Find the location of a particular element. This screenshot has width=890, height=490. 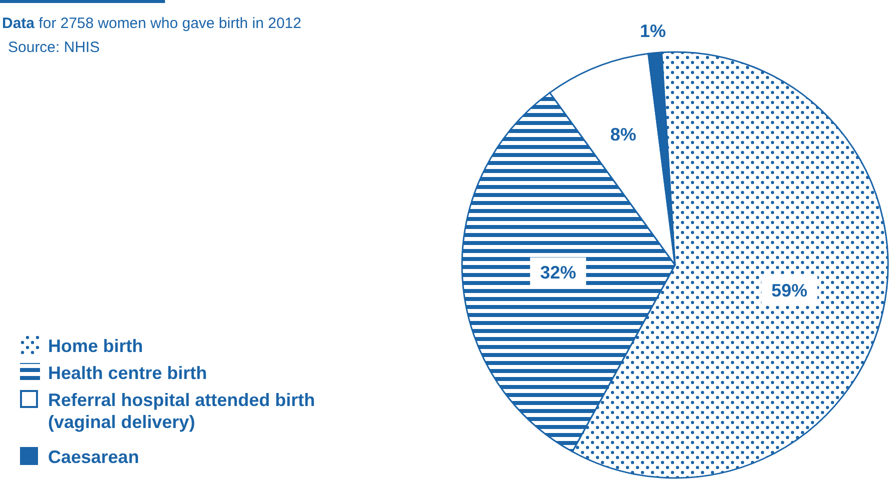

legend-label: Referral hospital attended birth (vaginal delivery) is located at coordinates (182, 411).